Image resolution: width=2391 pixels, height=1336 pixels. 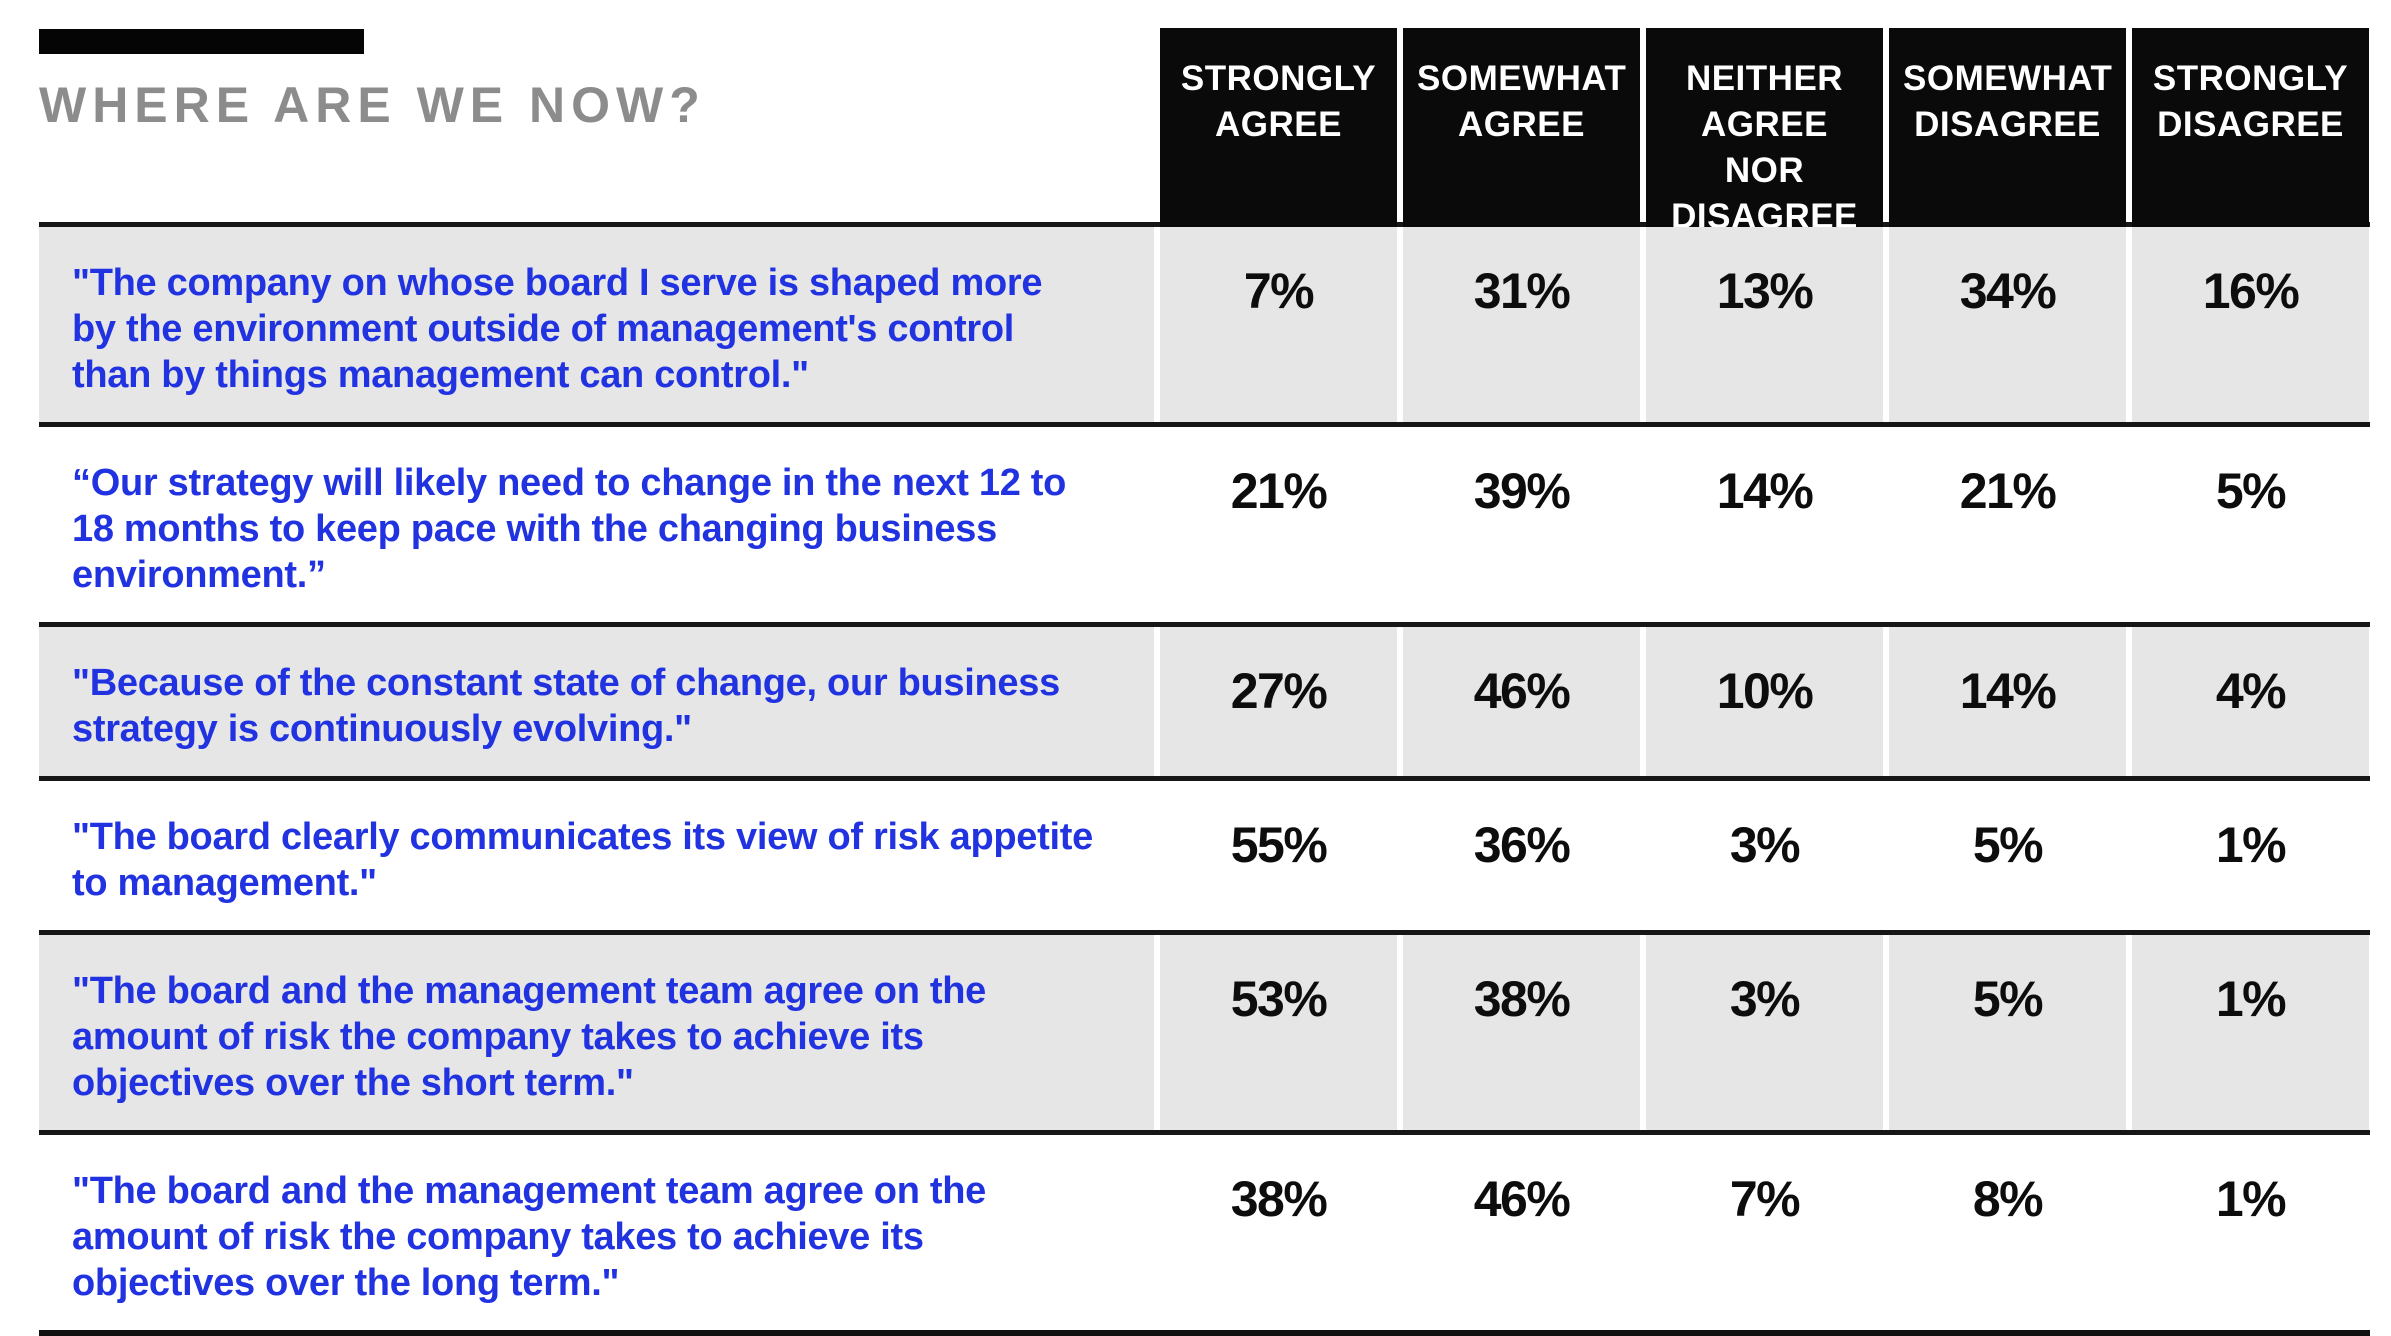 What do you see at coordinates (2007, 524) in the screenshot?
I see `value-somewhat-disagree: 21%` at bounding box center [2007, 524].